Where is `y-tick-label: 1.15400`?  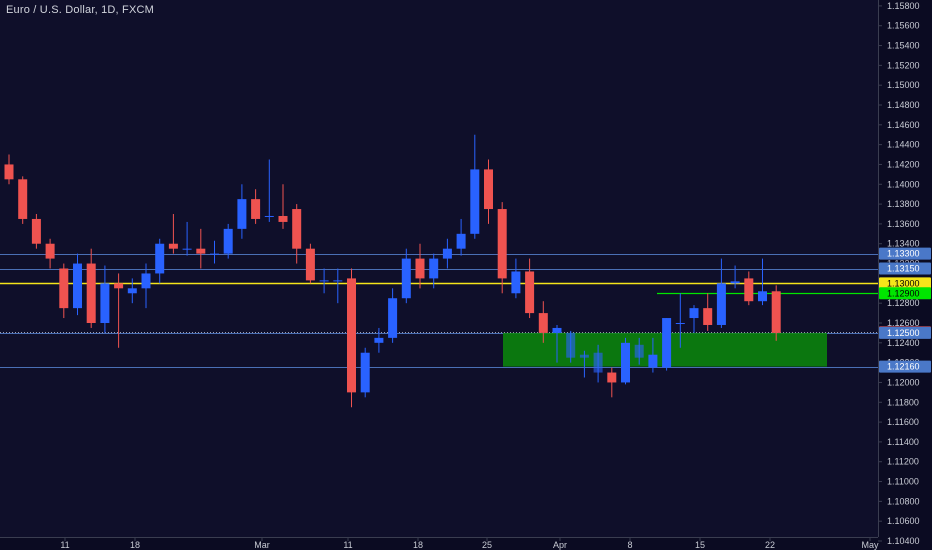
y-tick-label: 1.15400 is located at coordinates (903, 46).